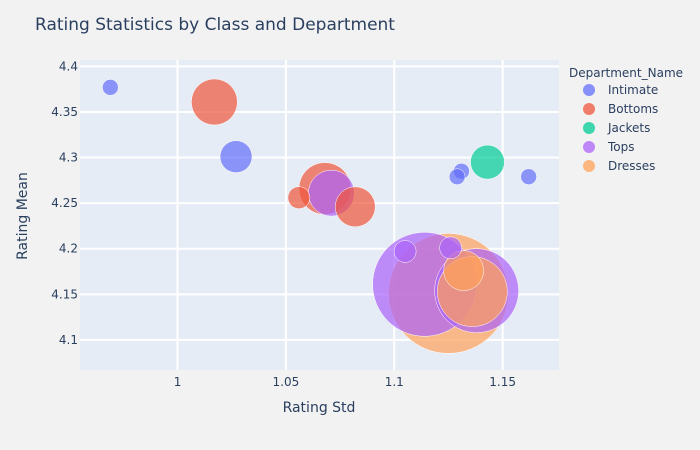 This screenshot has height=450, width=700. I want to click on bubble-dresses, so click(463, 270).